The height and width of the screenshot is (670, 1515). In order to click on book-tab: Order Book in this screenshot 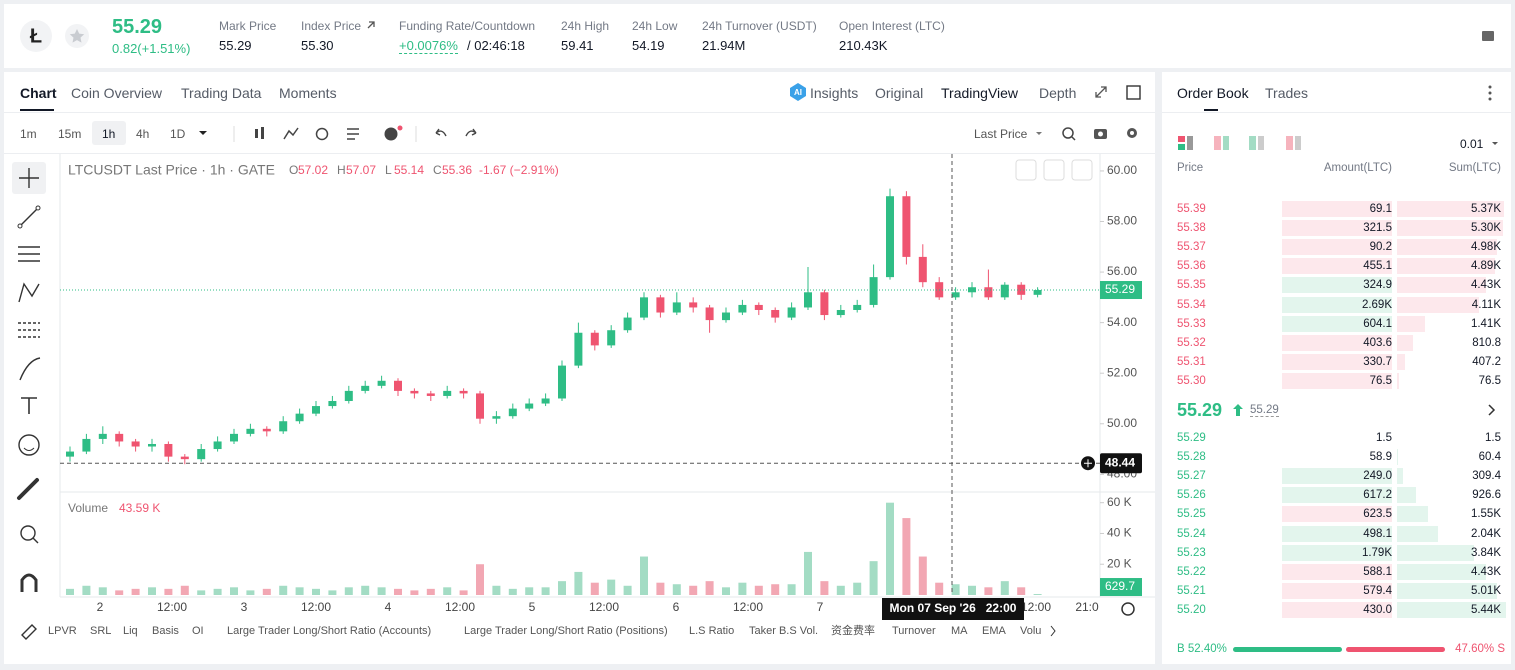, I will do `click(1213, 93)`.